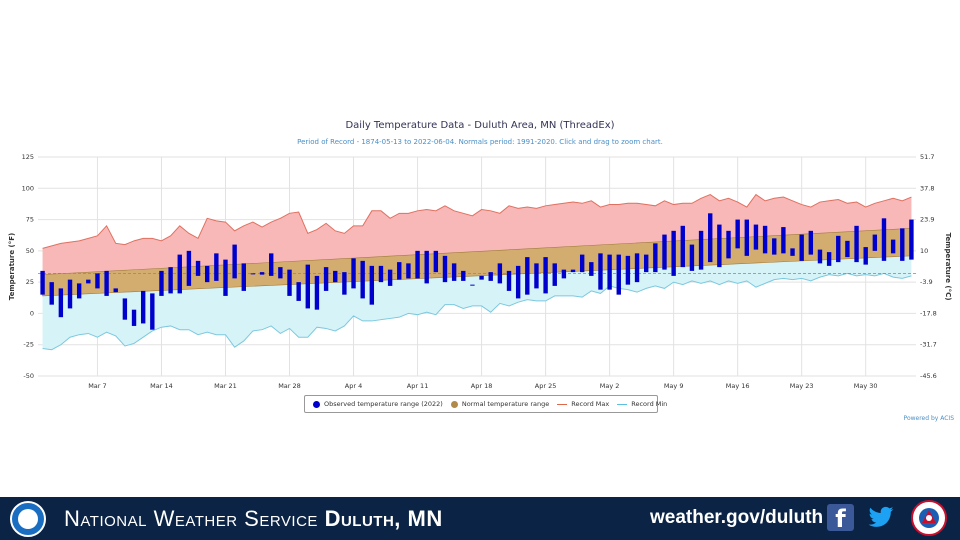 The image size is (960, 540). I want to click on legend-item-record-max: Record Max, so click(583, 404).